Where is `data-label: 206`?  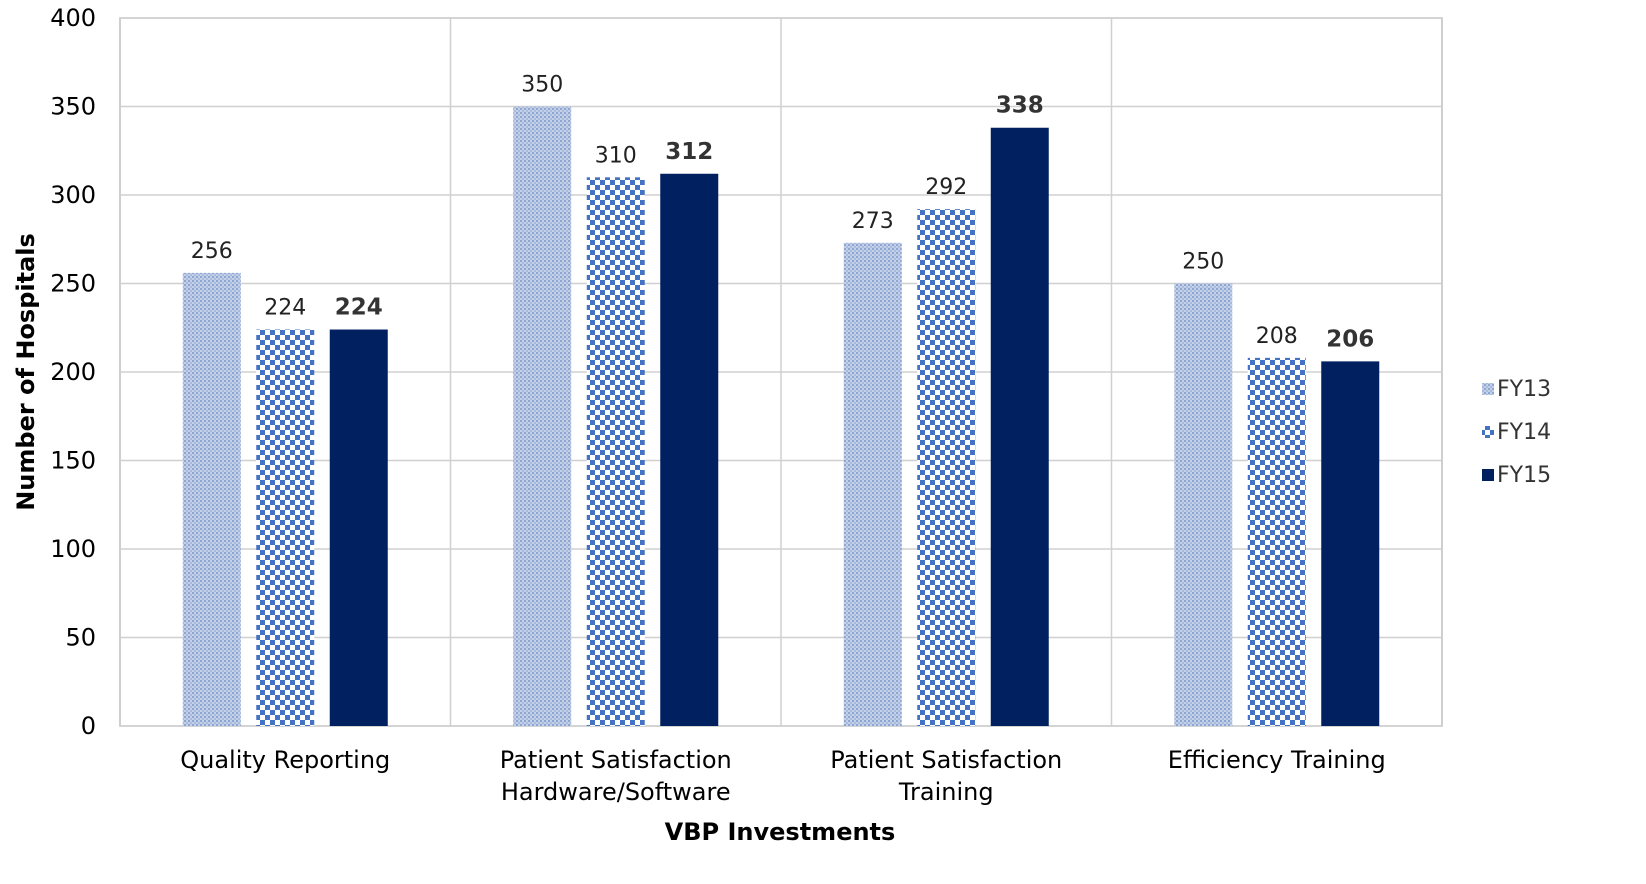 data-label: 206 is located at coordinates (1350, 339).